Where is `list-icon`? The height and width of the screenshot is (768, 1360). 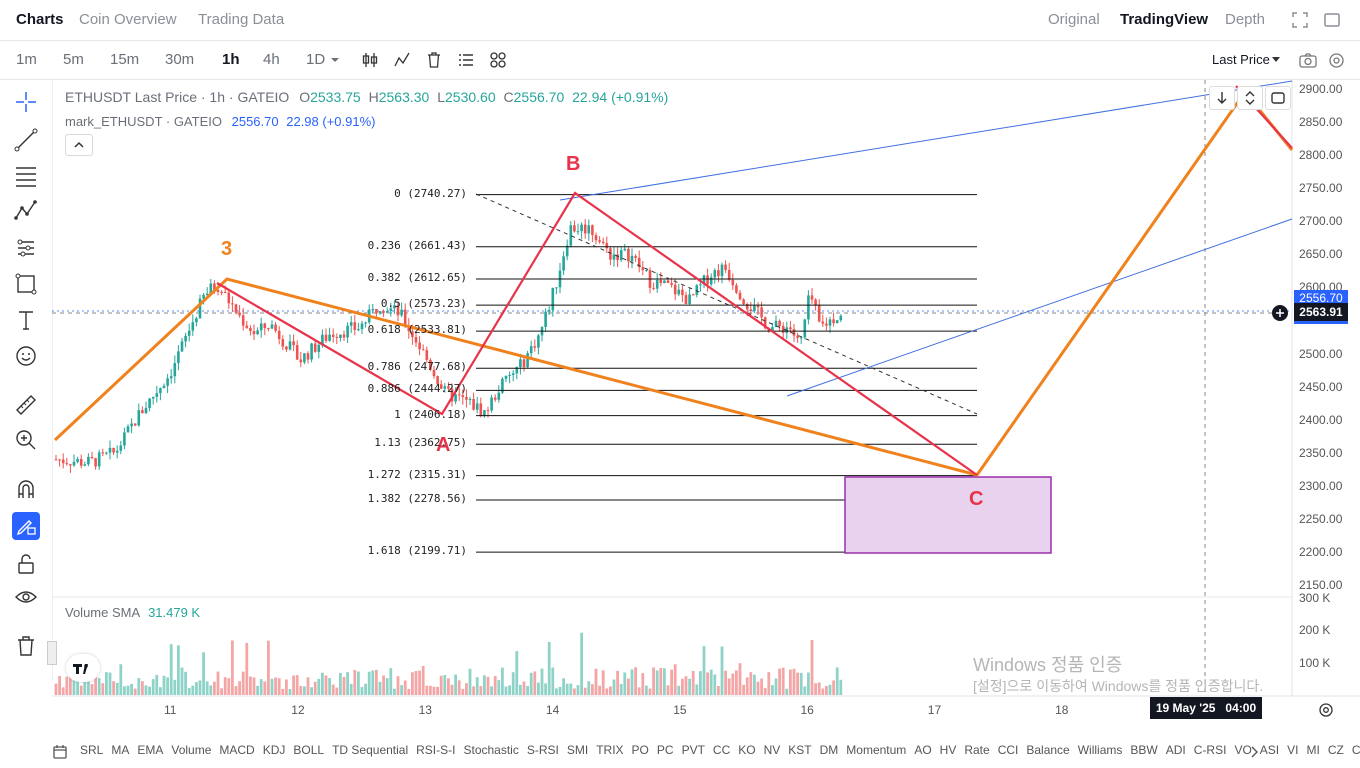
list-icon is located at coordinates (466, 60).